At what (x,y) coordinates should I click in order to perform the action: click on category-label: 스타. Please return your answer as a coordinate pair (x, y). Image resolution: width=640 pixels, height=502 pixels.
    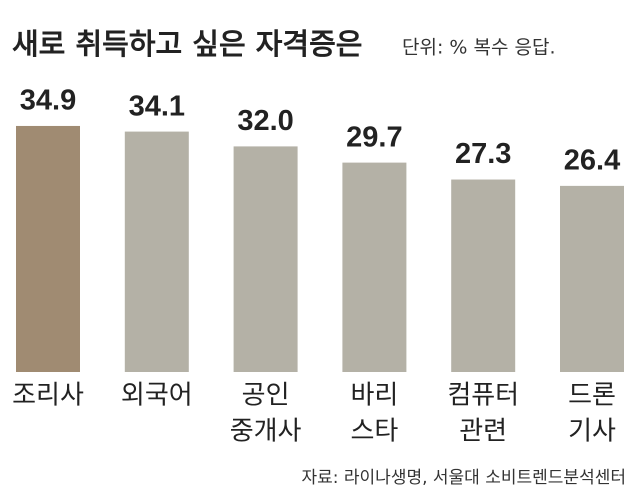
    Looking at the image, I should click on (374, 432).